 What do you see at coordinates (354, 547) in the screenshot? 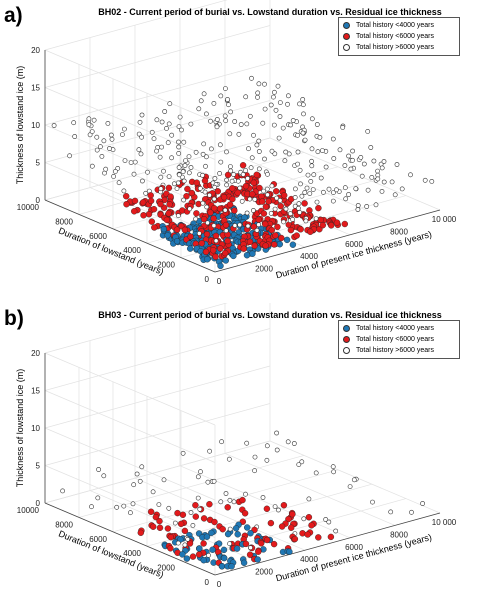
I see `x-tick-label: 6000` at bounding box center [354, 547].